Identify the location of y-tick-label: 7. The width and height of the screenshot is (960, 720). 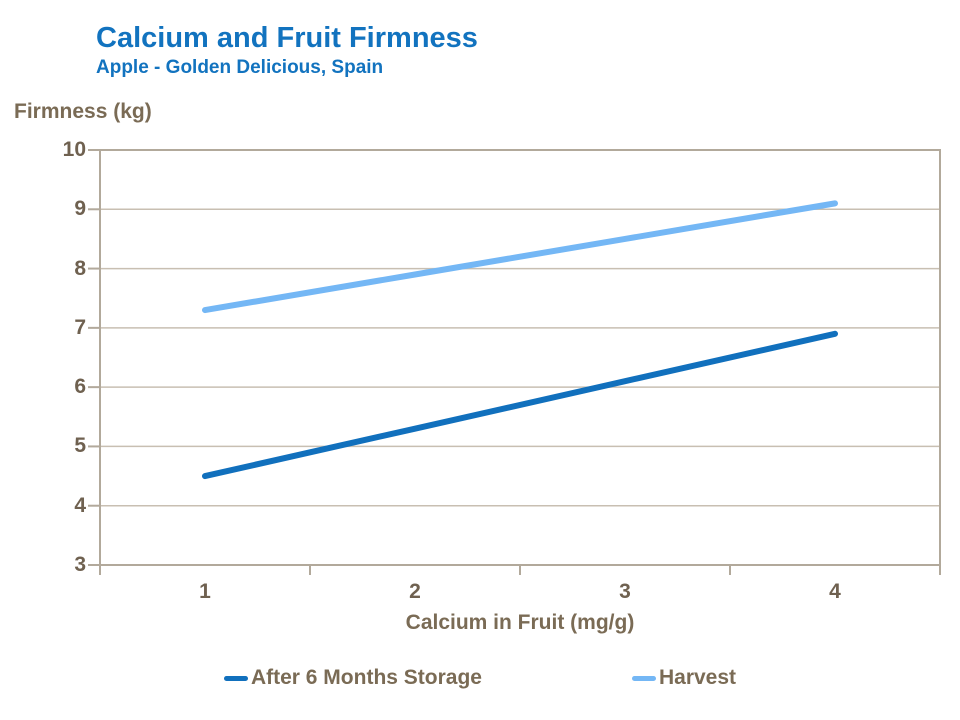
(80, 327).